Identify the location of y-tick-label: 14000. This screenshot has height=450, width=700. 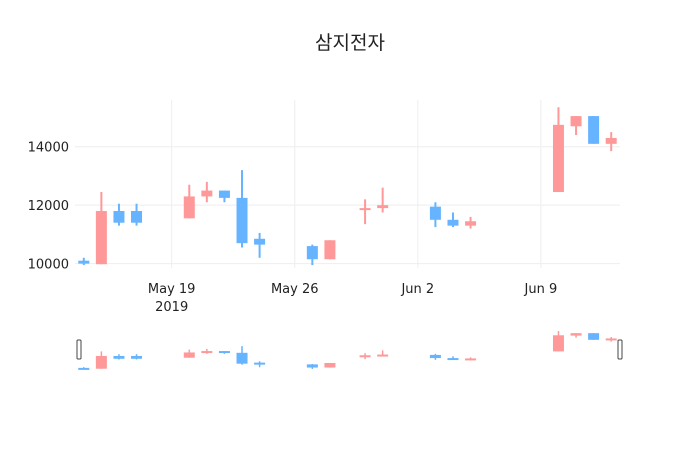
(48, 148).